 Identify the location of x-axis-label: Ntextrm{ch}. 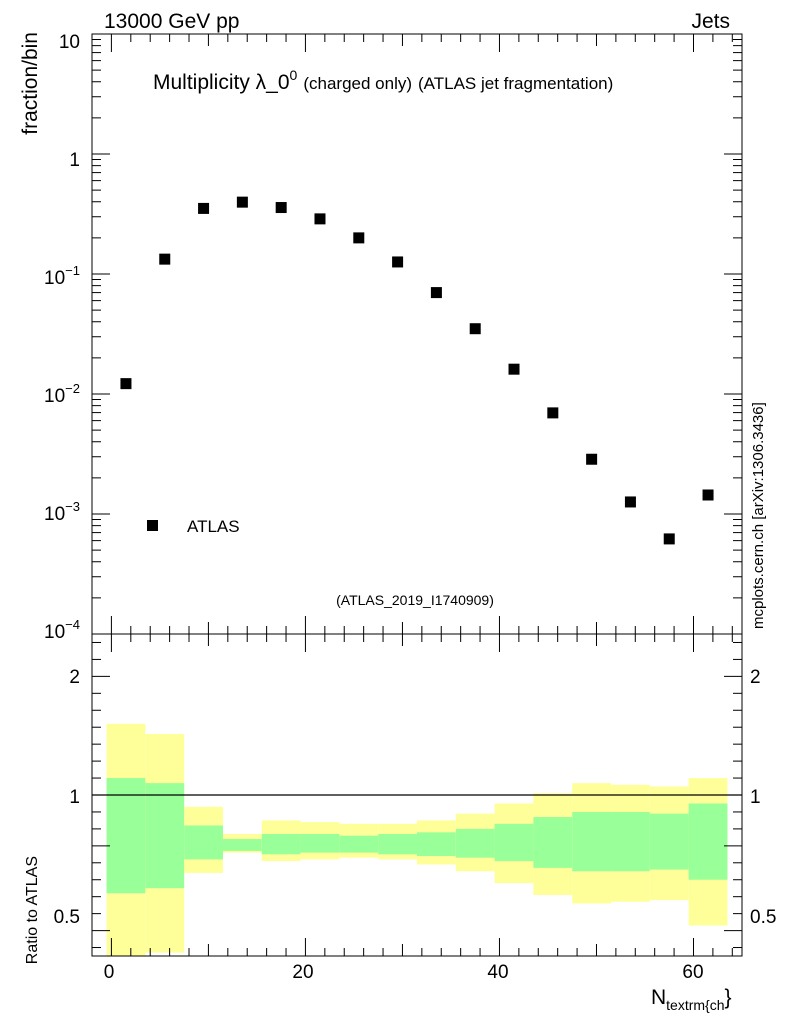
(691, 999).